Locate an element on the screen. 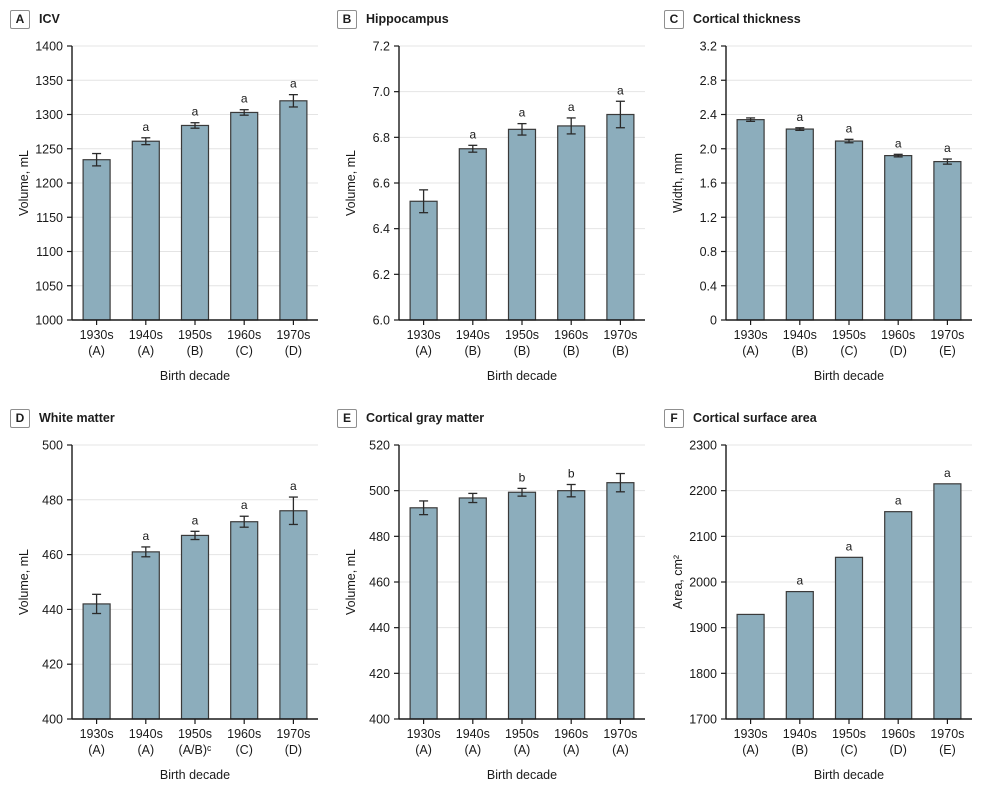 The image size is (982, 798). y-tick-label: 1.2 is located at coordinates (708, 218).